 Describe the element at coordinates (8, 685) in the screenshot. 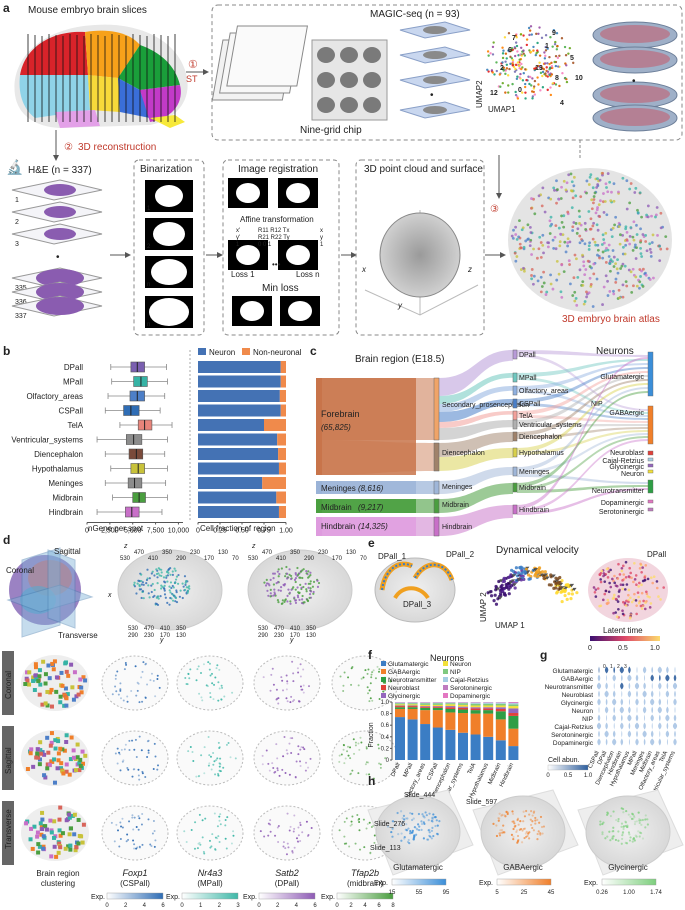

I see `row-label: Coronal` at that location.